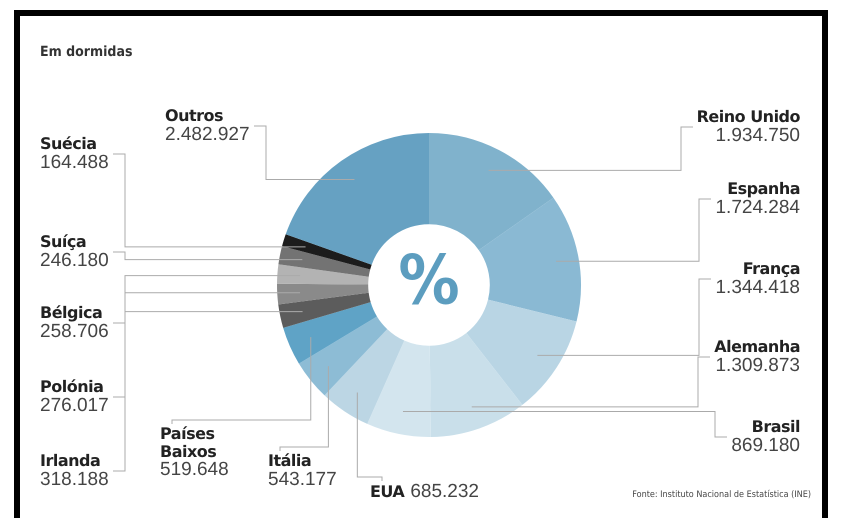 The height and width of the screenshot is (518, 845). What do you see at coordinates (64, 241) in the screenshot?
I see `slice-label: Suíça` at bounding box center [64, 241].